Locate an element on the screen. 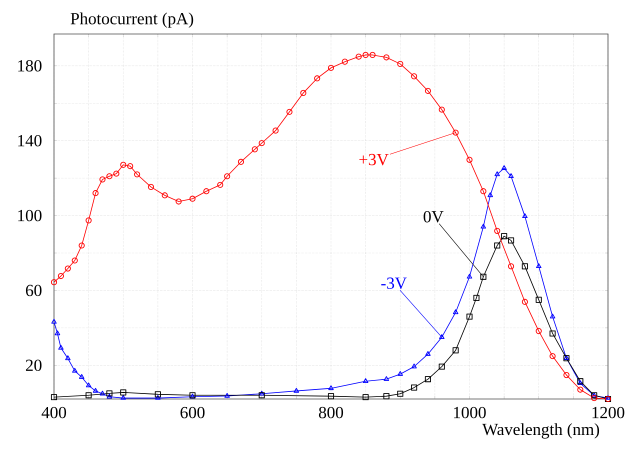 The image size is (643, 450). x-axis-title: Wavelength (nm) is located at coordinates (541, 431).